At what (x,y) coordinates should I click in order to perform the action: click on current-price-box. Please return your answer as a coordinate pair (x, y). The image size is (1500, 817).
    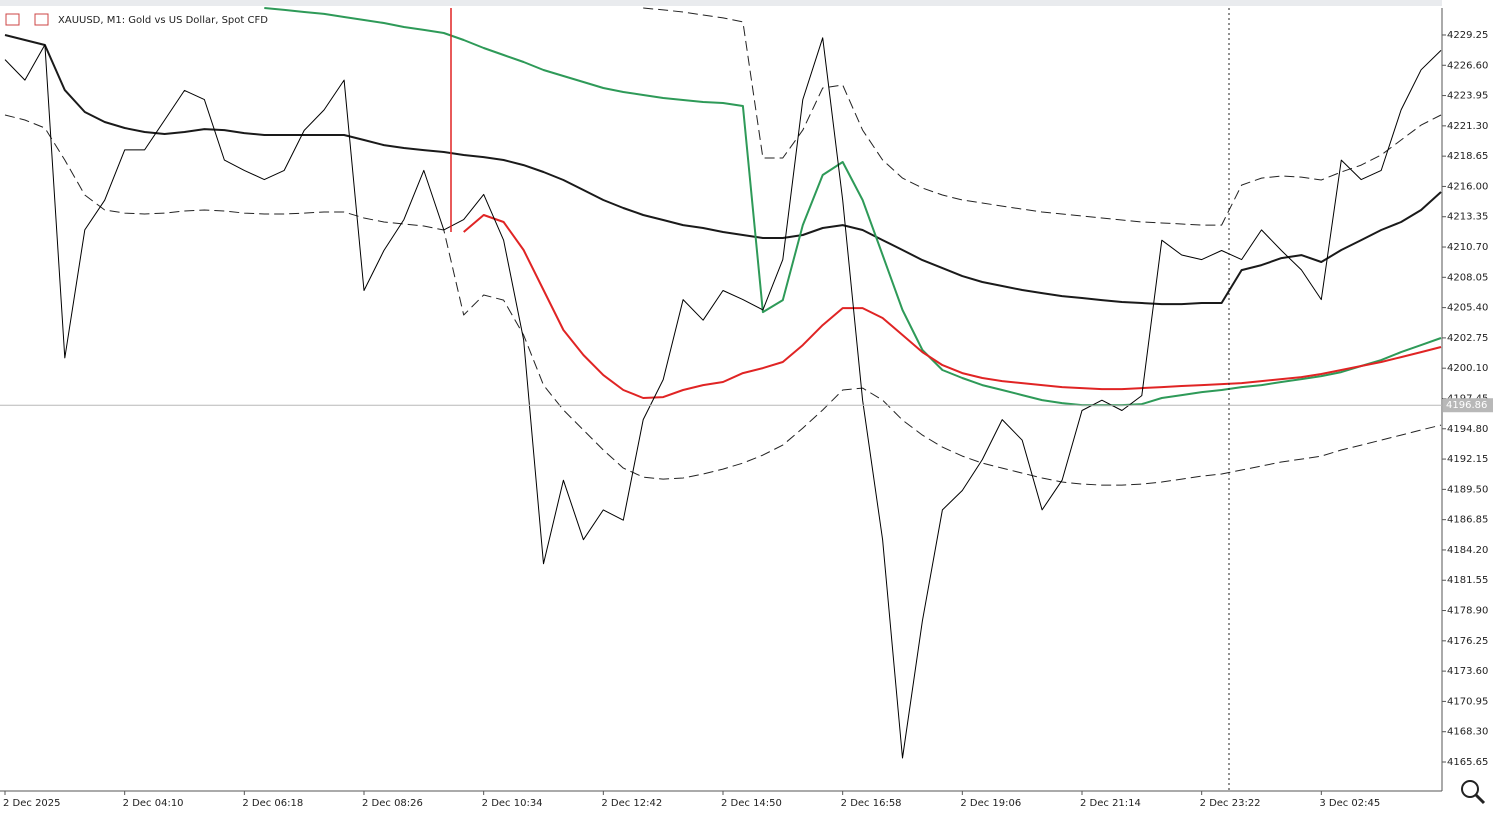
    Looking at the image, I should click on (1468, 405).